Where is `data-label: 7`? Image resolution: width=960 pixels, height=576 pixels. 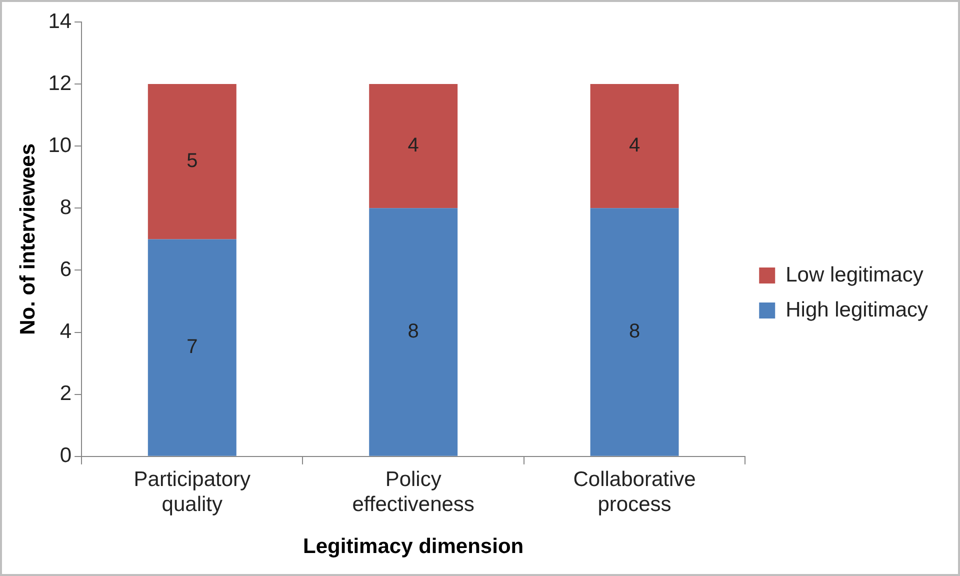 data-label: 7 is located at coordinates (192, 347).